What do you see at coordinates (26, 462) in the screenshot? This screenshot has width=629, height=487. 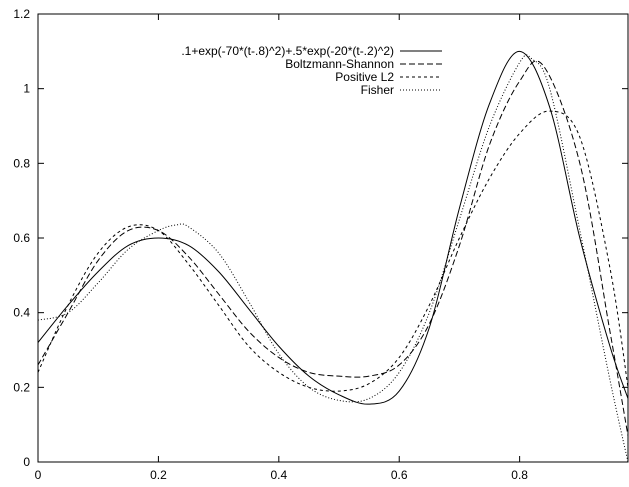 I see `y-tick-label: 0` at bounding box center [26, 462].